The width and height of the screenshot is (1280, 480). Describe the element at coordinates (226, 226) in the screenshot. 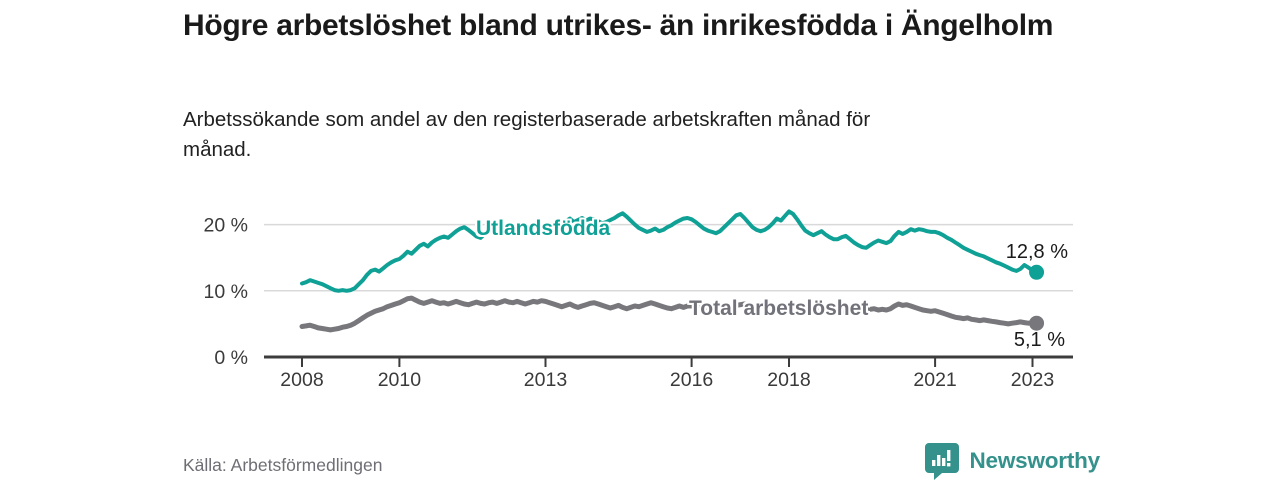

I see `y-tick-label: 20 %` at that location.